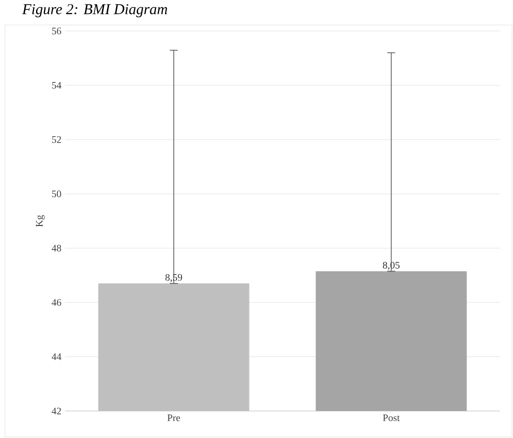  Describe the element at coordinates (95, 11) in the screenshot. I see `chart-title: Figure 2: BMI Diagram` at that location.